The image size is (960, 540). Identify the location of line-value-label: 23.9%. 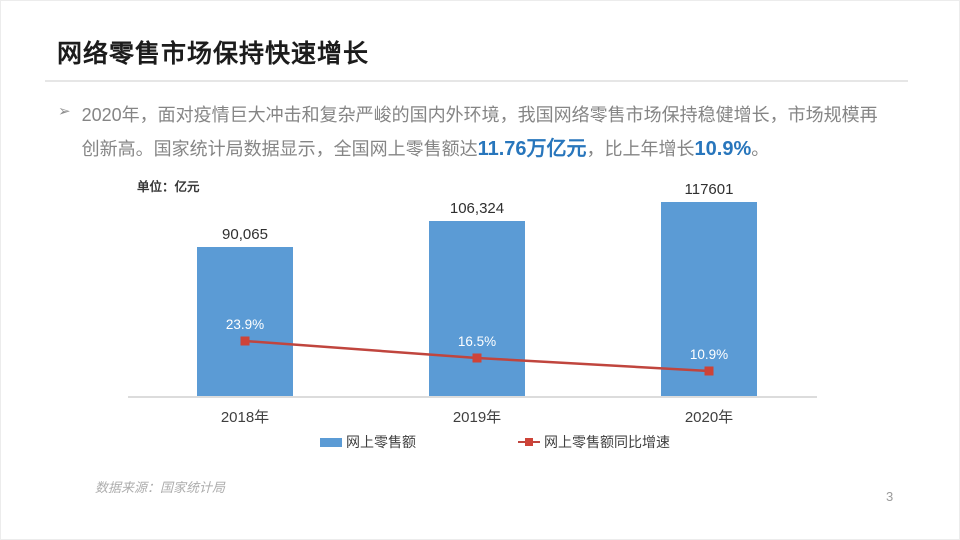
(245, 324).